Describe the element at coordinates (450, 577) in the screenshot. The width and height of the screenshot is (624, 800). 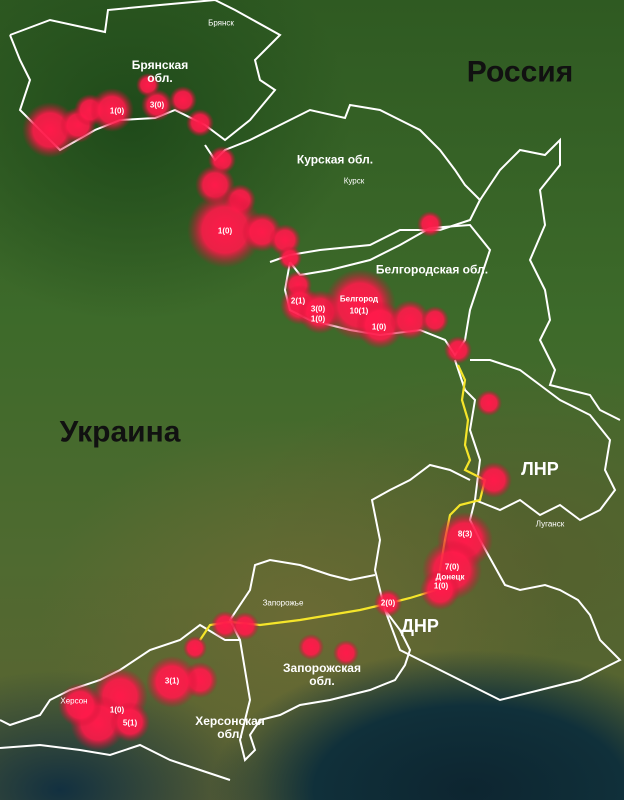
I see `city-label-donetsk: Донецк` at that location.